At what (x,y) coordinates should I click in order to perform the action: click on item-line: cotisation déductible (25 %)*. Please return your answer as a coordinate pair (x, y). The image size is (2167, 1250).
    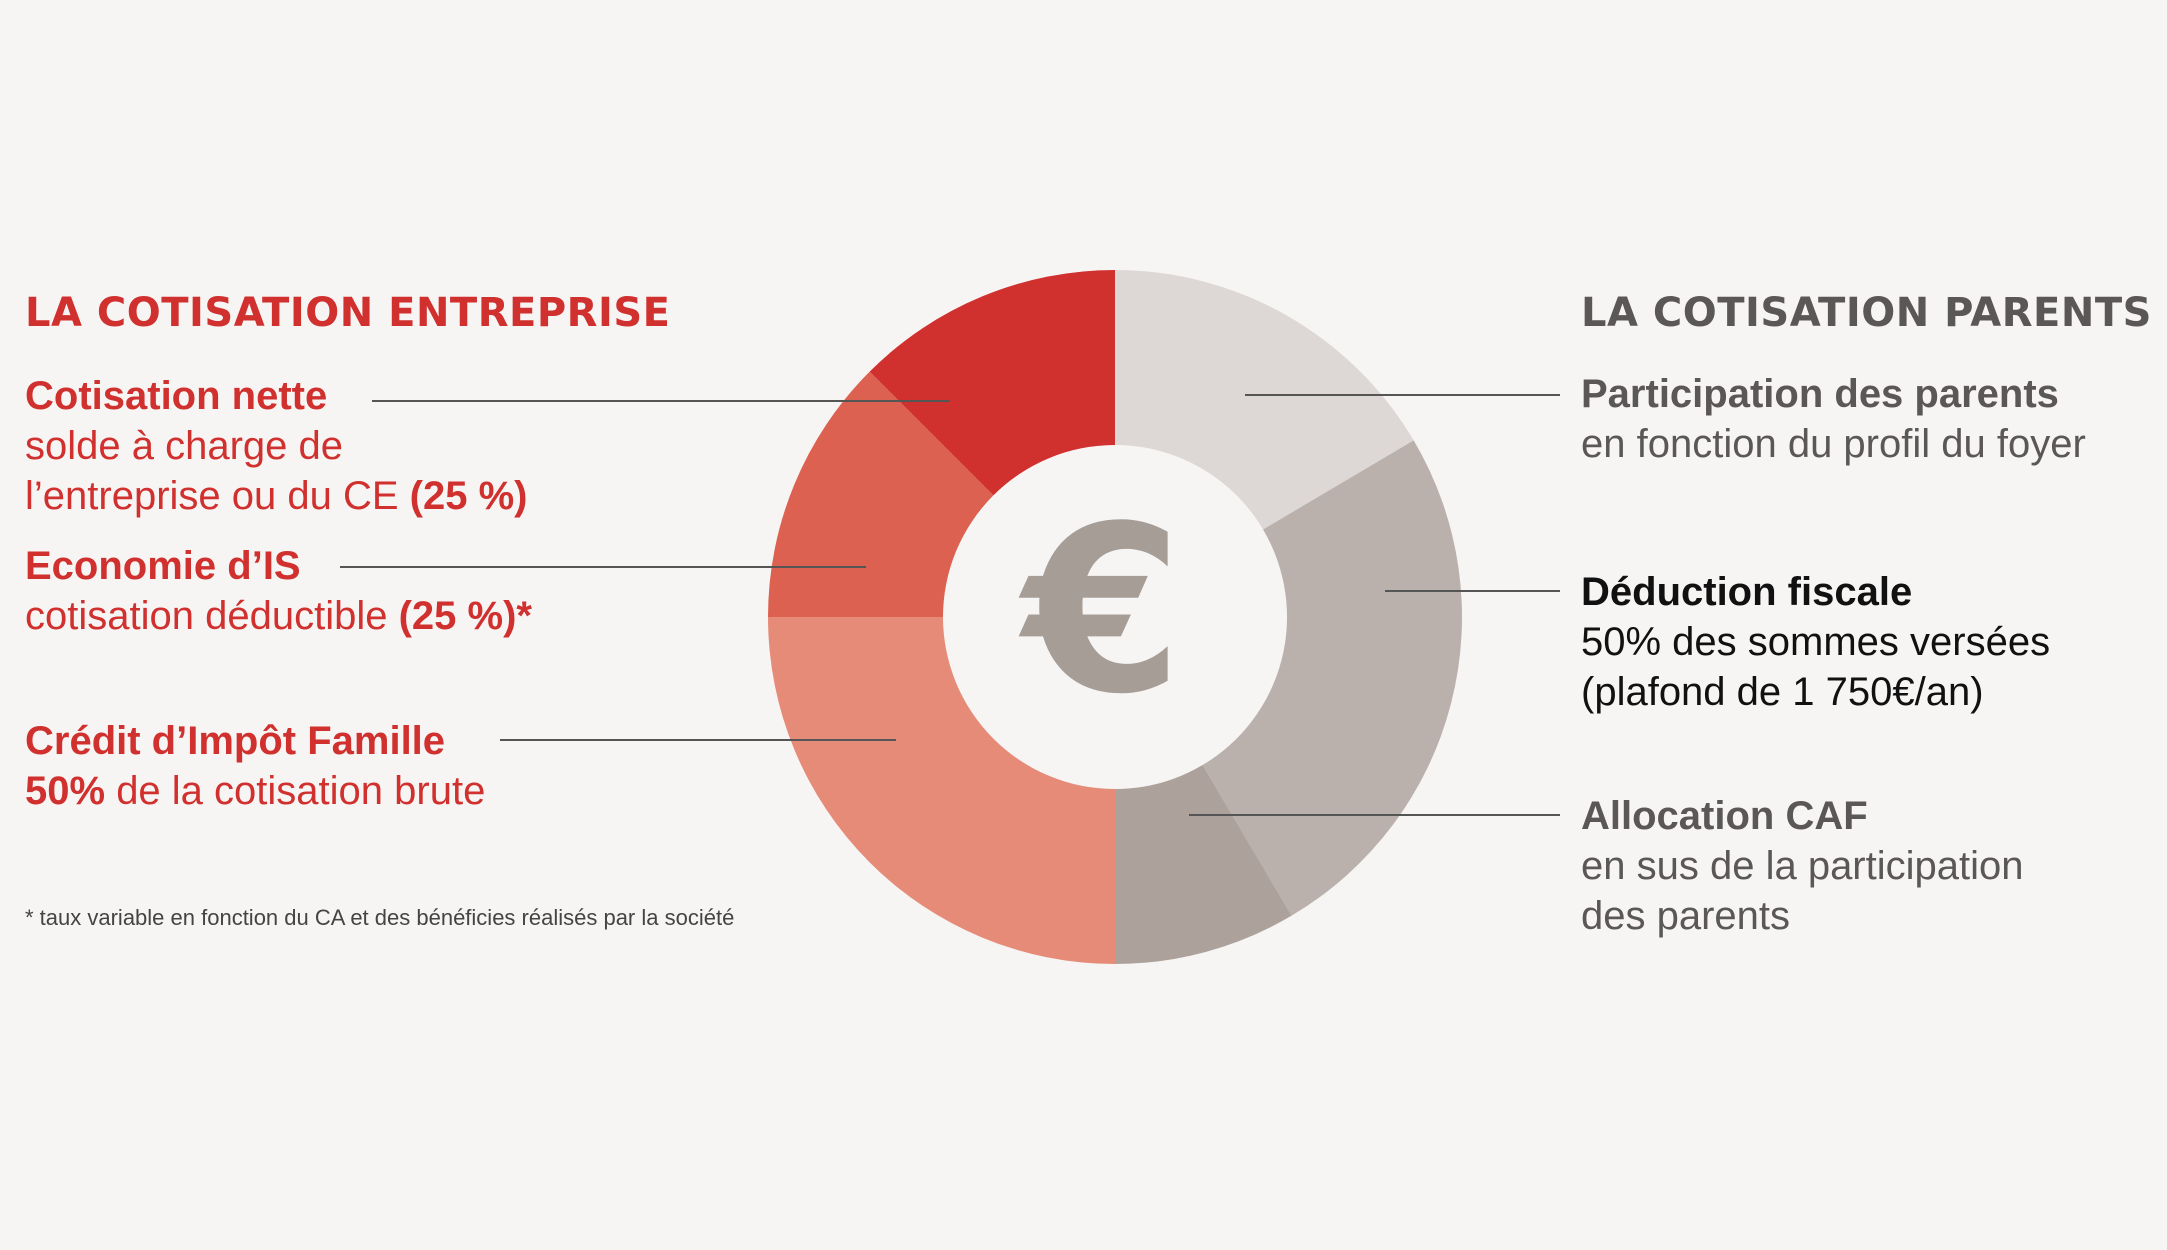
    Looking at the image, I should click on (278, 616).